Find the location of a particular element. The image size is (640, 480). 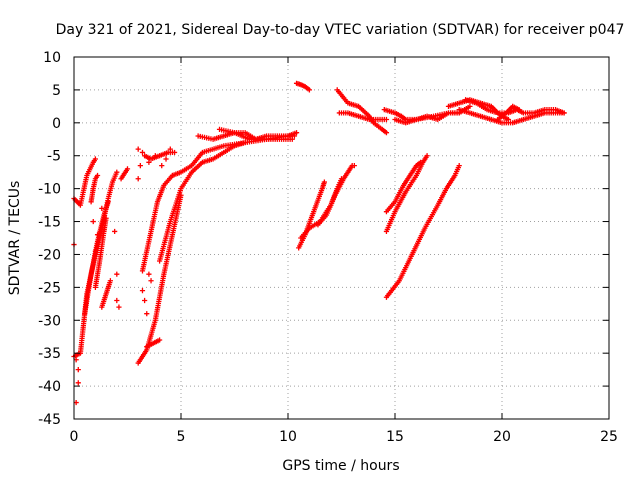

y-tick-label: -20 is located at coordinates (49, 255).